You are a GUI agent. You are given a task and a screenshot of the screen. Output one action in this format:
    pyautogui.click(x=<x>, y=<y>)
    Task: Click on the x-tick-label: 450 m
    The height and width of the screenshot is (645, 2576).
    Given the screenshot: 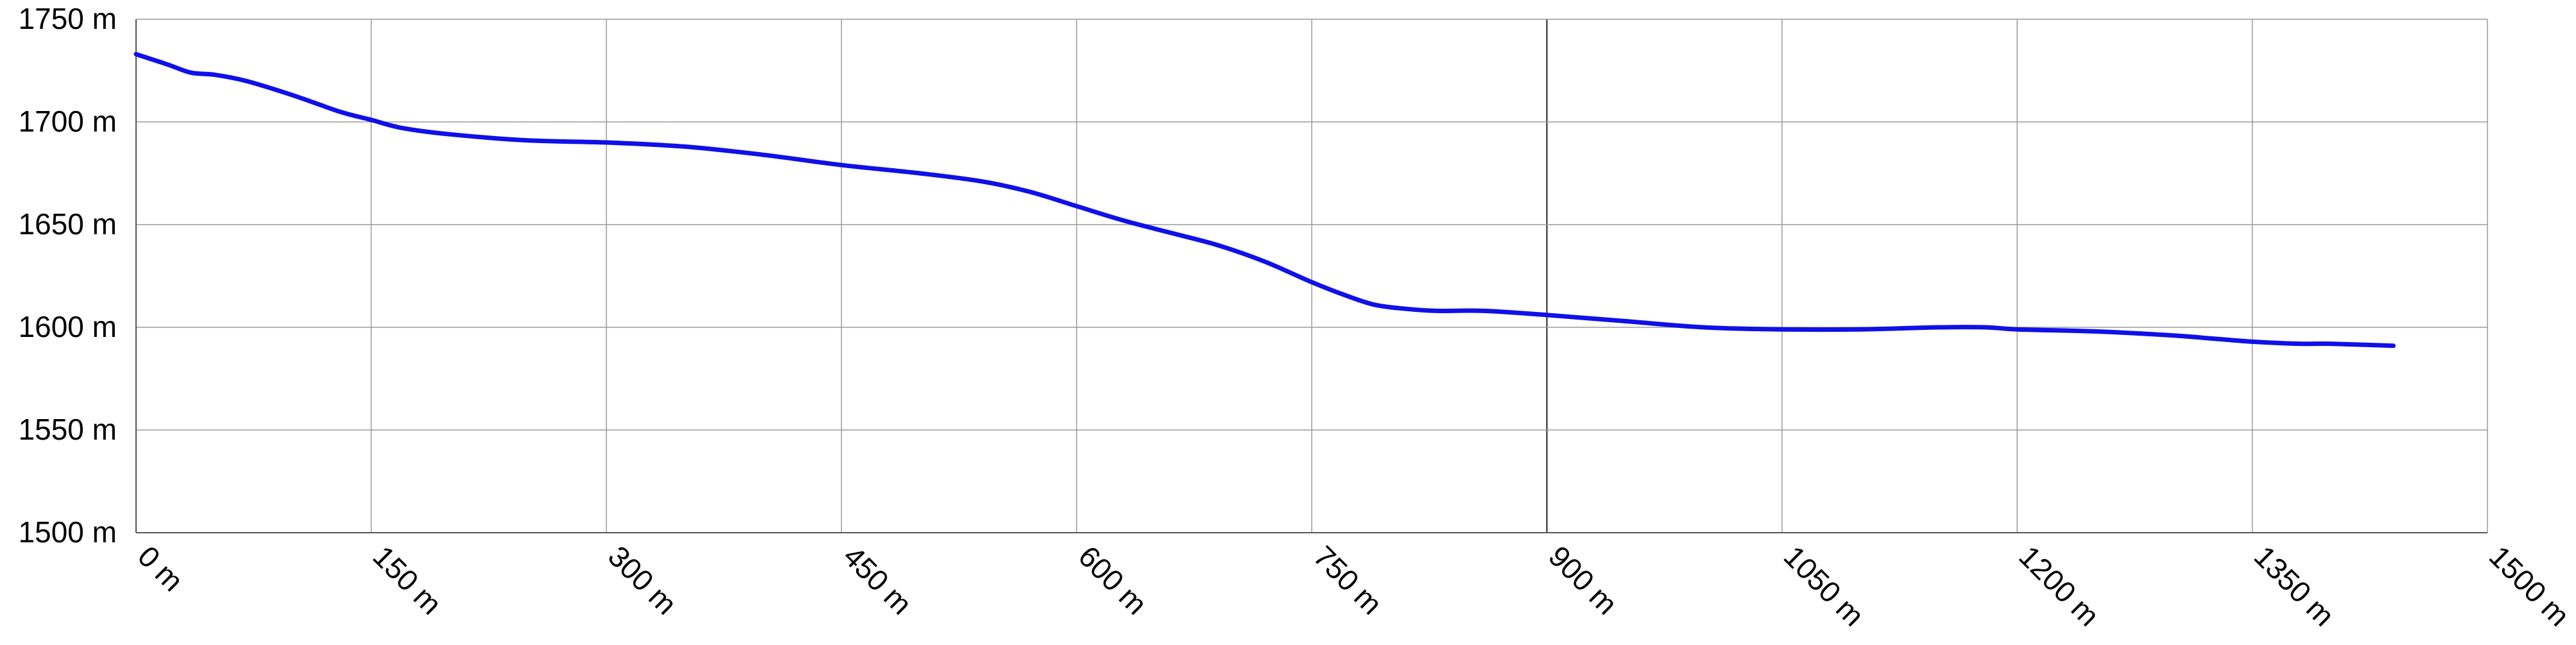 What is the action you would take?
    pyautogui.click(x=877, y=580)
    